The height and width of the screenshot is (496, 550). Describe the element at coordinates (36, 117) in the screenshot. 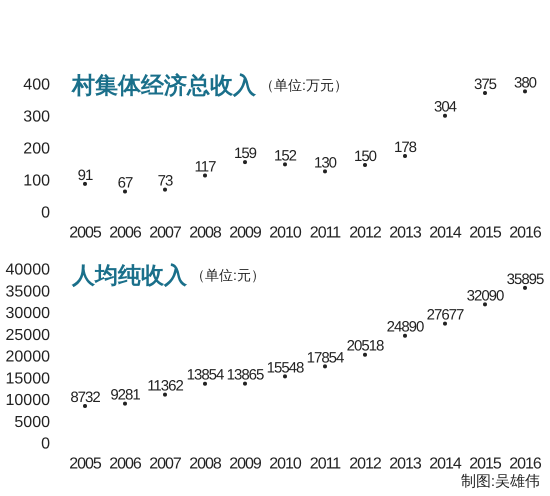

I see `y-tick-label: 300` at that location.